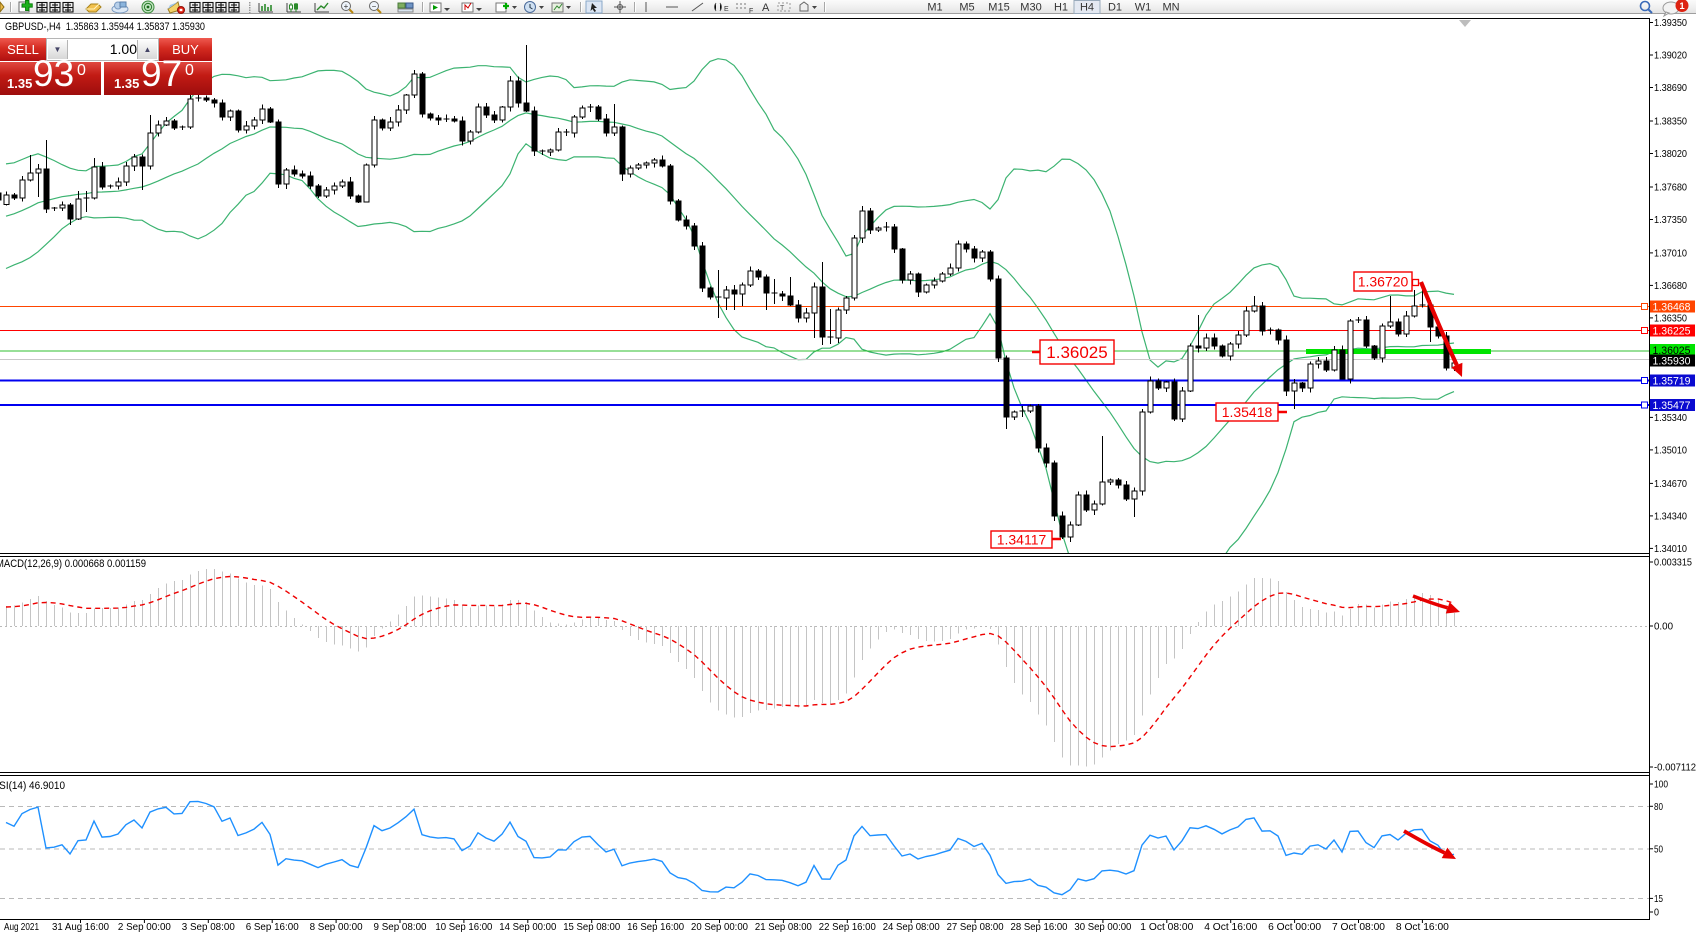  What do you see at coordinates (1670, 220) in the screenshot?
I see `svg-text: 1.37350` at bounding box center [1670, 220].